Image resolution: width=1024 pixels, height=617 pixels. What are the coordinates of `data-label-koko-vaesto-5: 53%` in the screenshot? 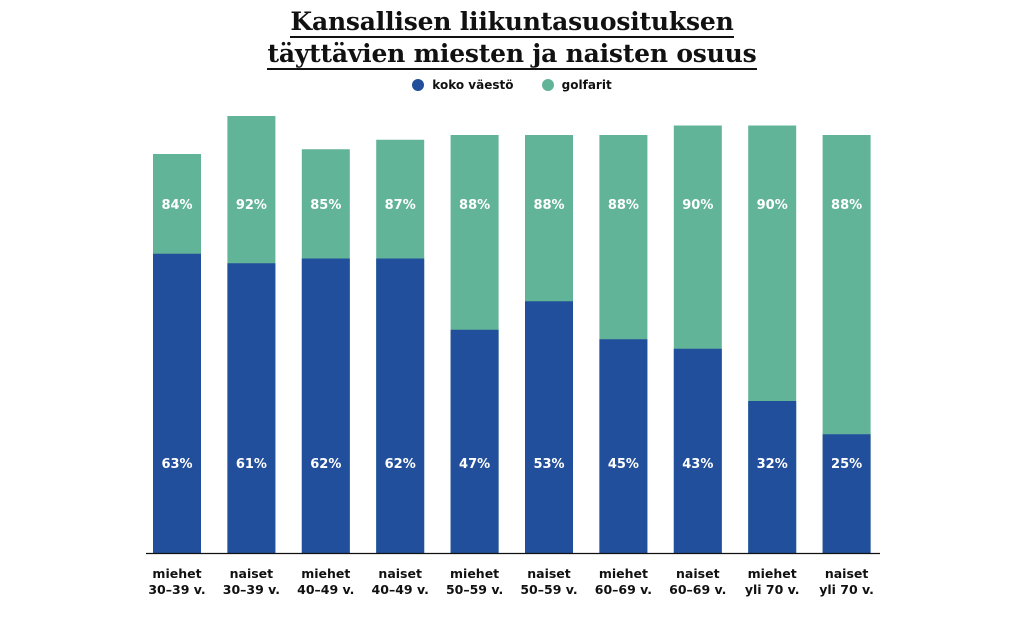 It's located at (548, 464).